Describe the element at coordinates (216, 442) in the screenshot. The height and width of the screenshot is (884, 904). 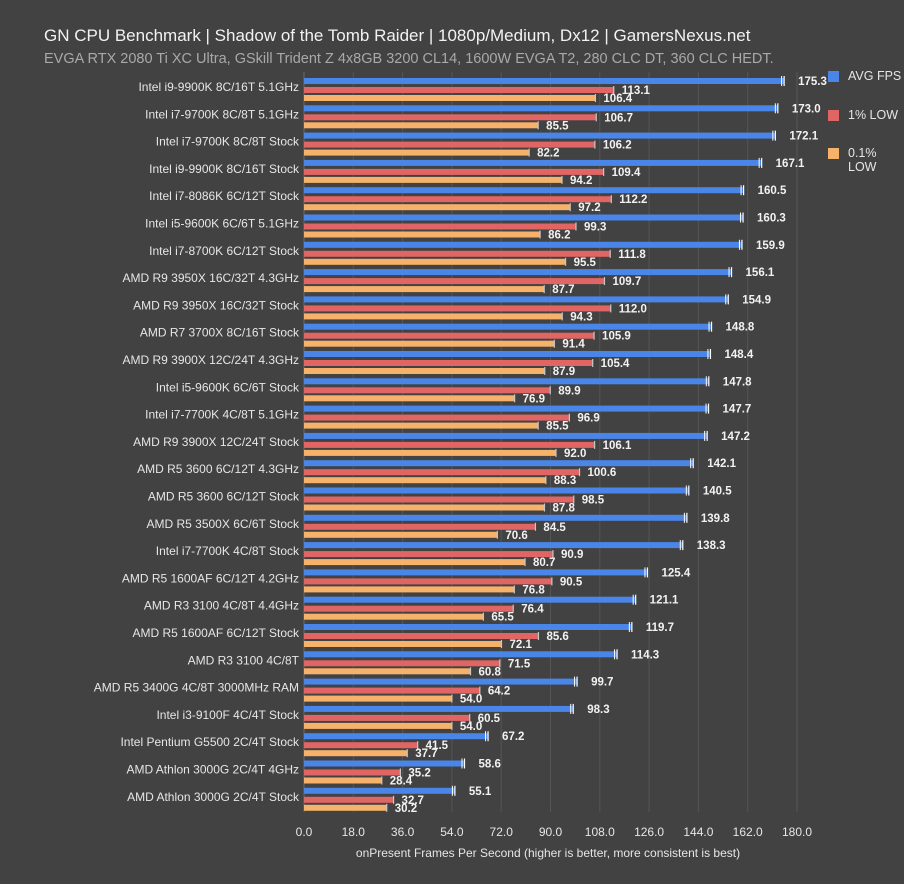
I see `category-label: AMD R9 3900X 12C/24T Stock` at that location.